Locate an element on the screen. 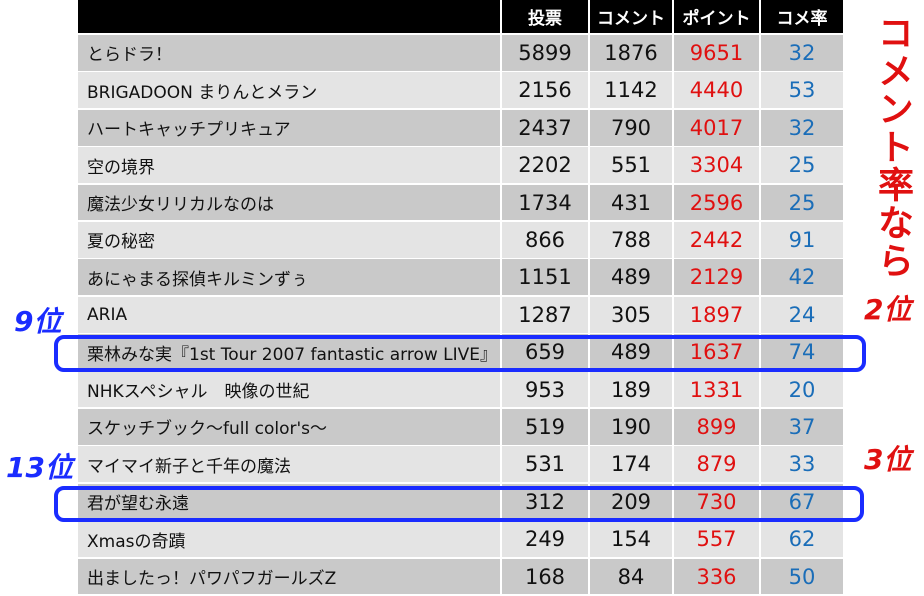  number-cell: 168 is located at coordinates (545, 576).